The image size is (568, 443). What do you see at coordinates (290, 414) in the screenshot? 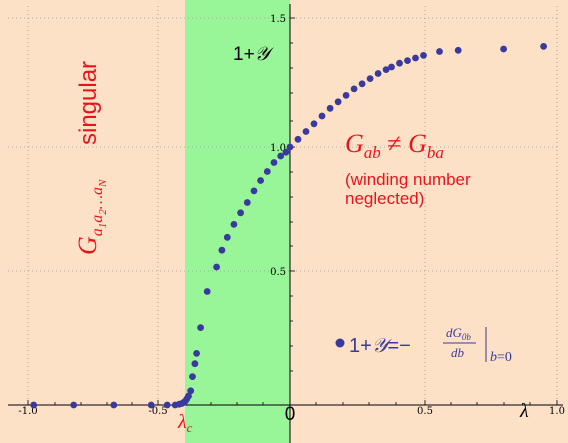
I see `origin-label: 0` at bounding box center [290, 414].